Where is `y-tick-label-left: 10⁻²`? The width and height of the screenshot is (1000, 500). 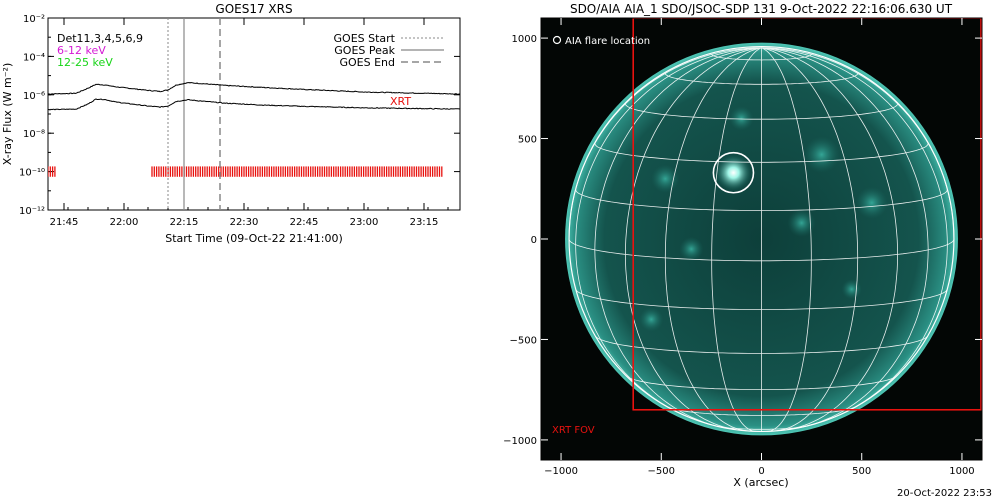 y-tick-label-left: 10⁻² is located at coordinates (34, 19).